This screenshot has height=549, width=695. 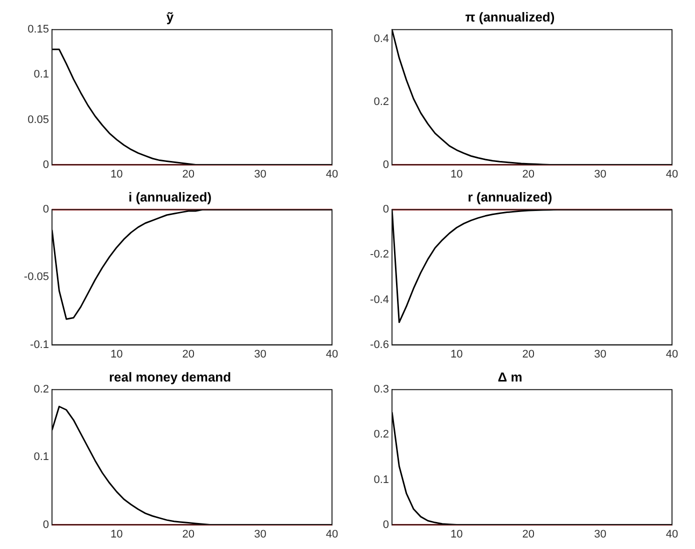 I want to click on chart-title: i (annualized), so click(x=170, y=196).